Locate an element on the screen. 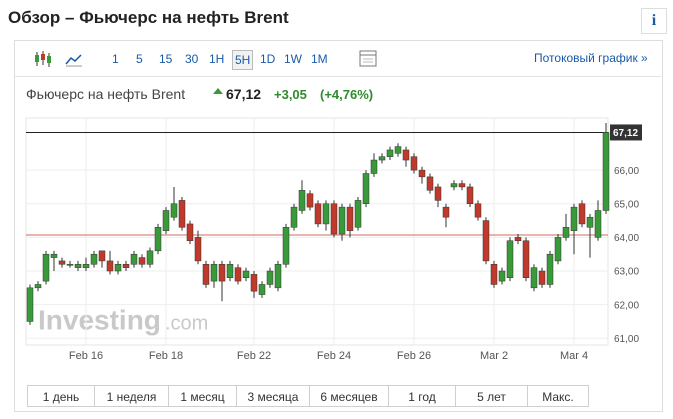 Image resolution: width=673 pixels, height=419 pixels. calendar-icon is located at coordinates (368, 58).